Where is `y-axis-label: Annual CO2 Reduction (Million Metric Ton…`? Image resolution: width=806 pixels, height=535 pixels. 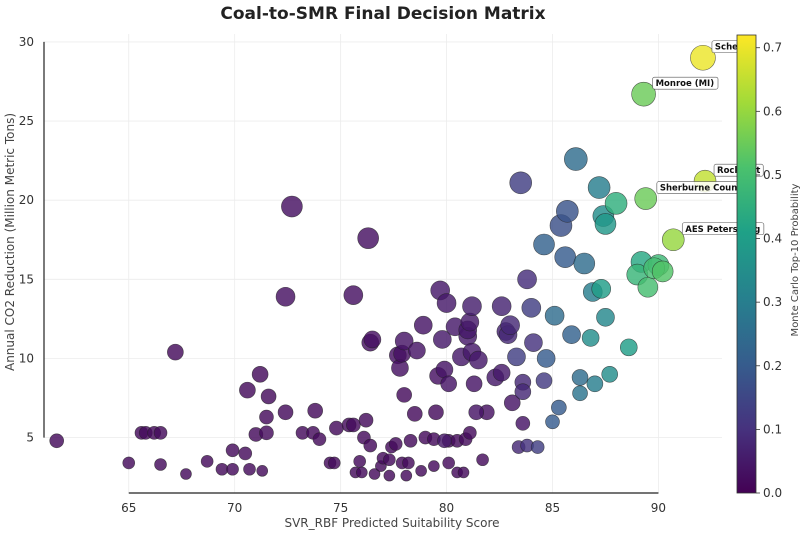
y-axis-label: Annual CO2 Reduction (Million Metric Ton… is located at coordinates (10, 242).